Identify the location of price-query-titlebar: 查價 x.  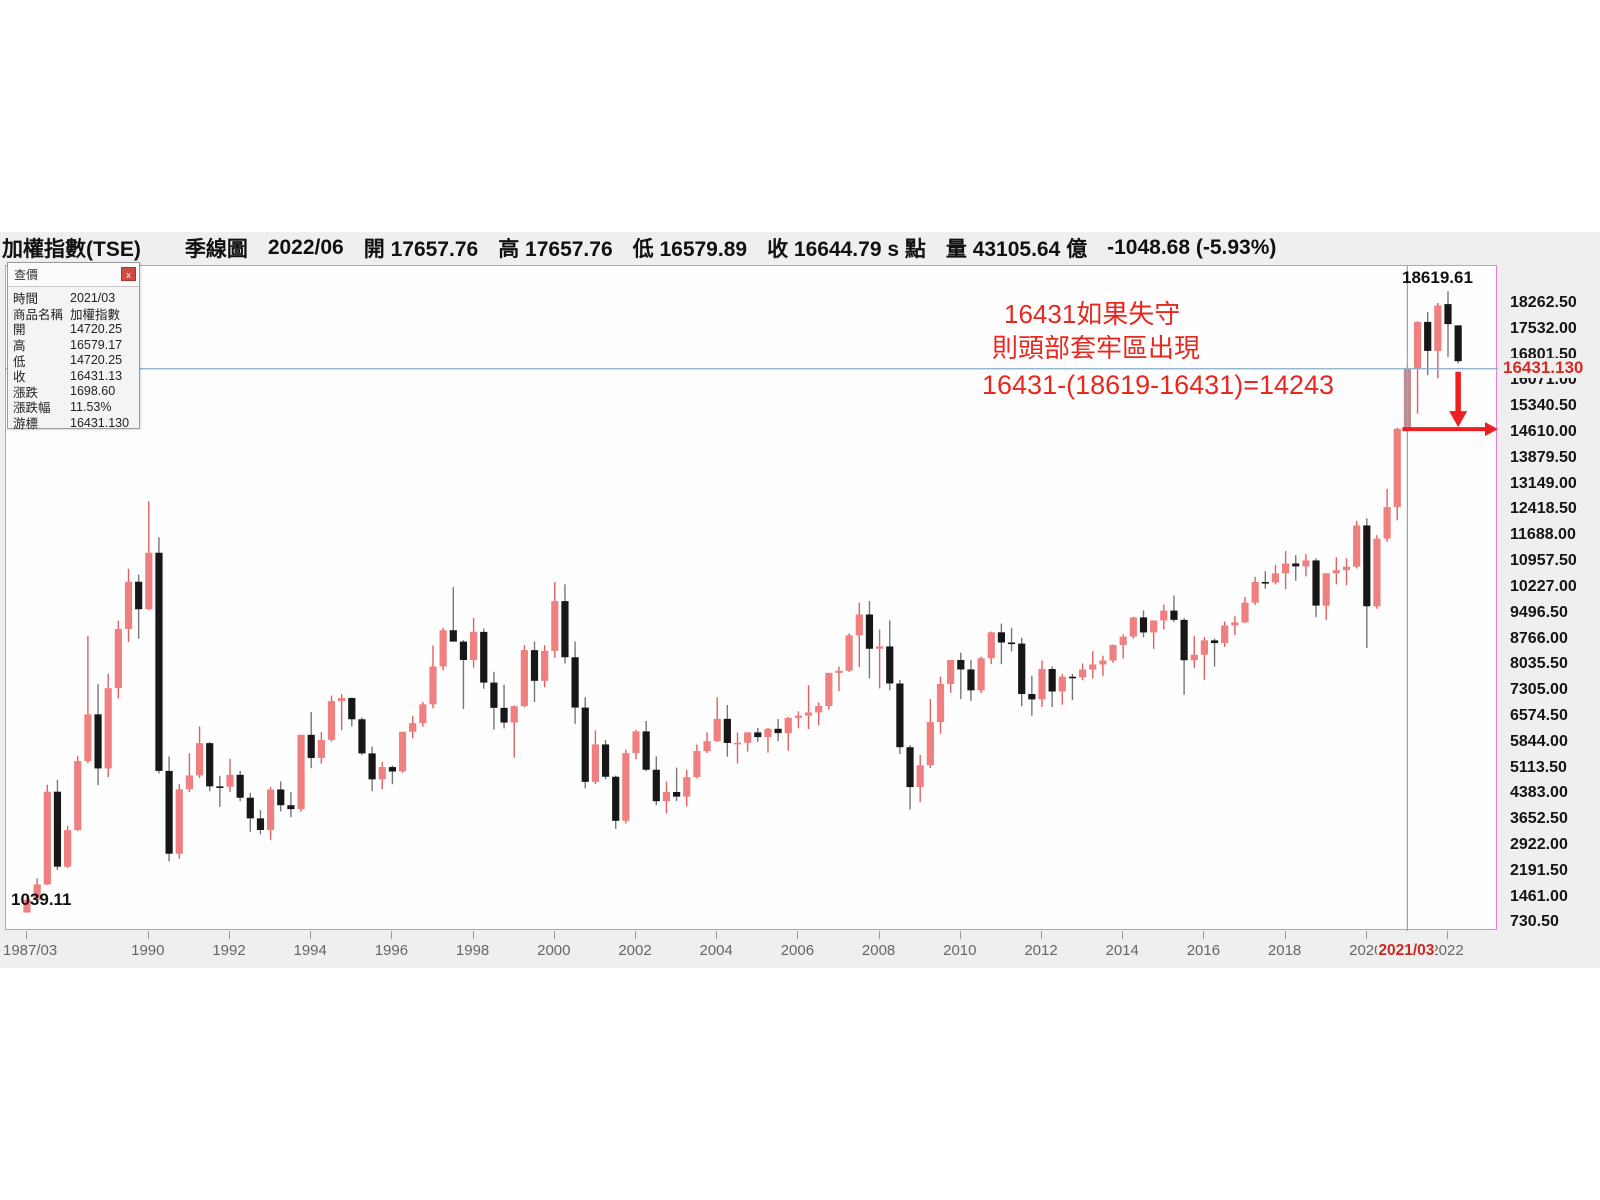
(73, 275).